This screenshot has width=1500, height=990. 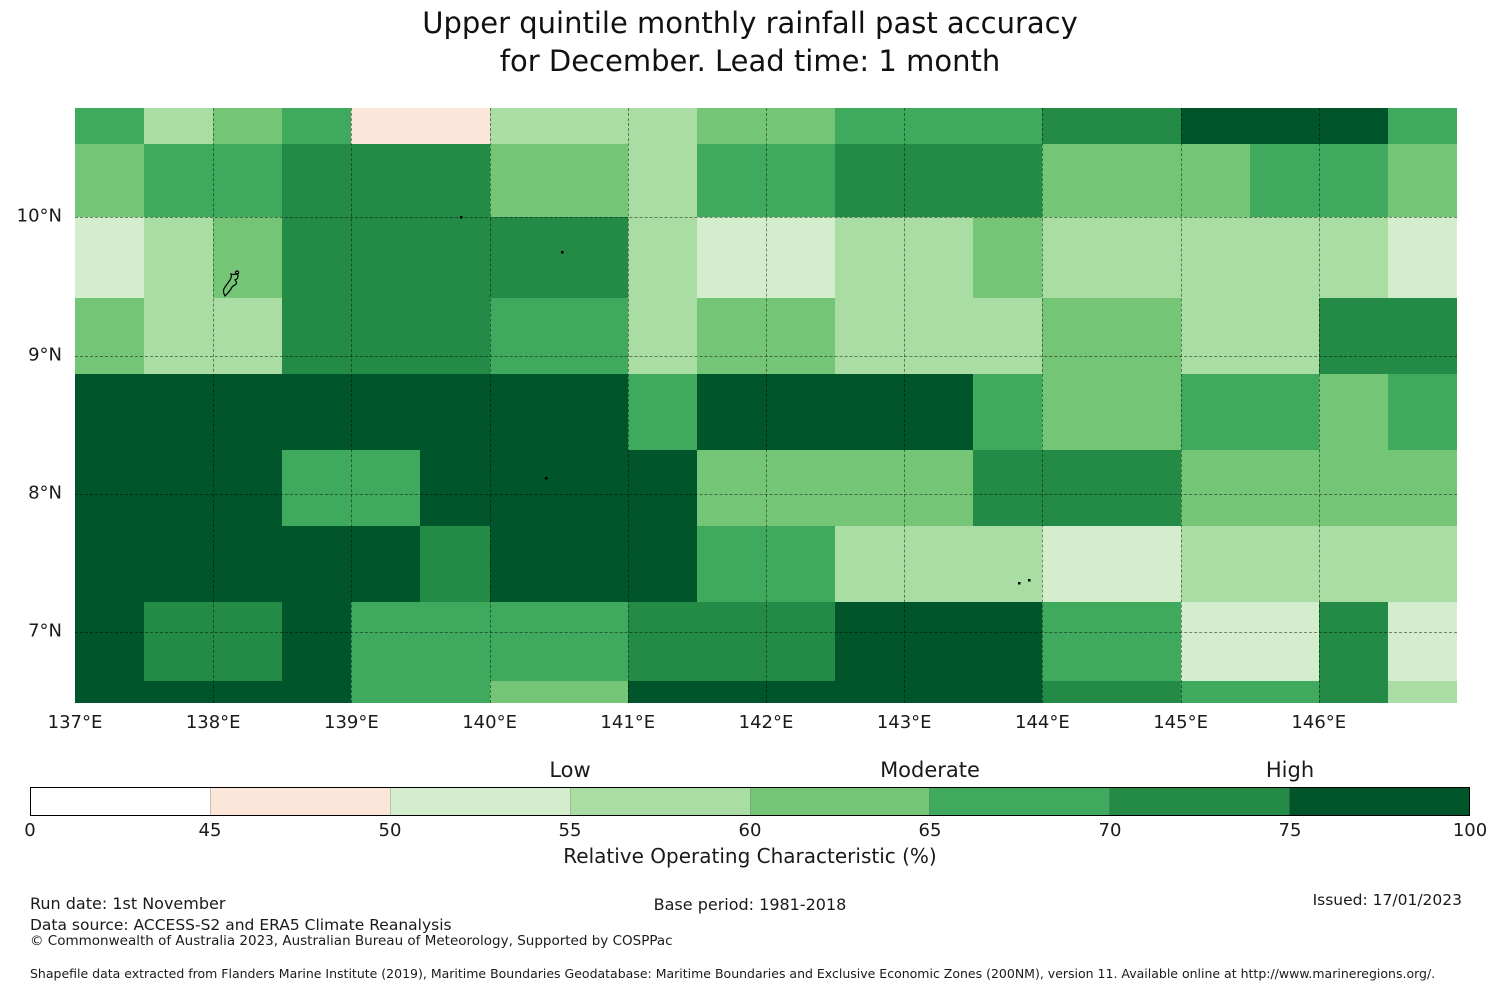 What do you see at coordinates (904, 722) in the screenshot?
I see `x-tick-label: 143°E` at bounding box center [904, 722].